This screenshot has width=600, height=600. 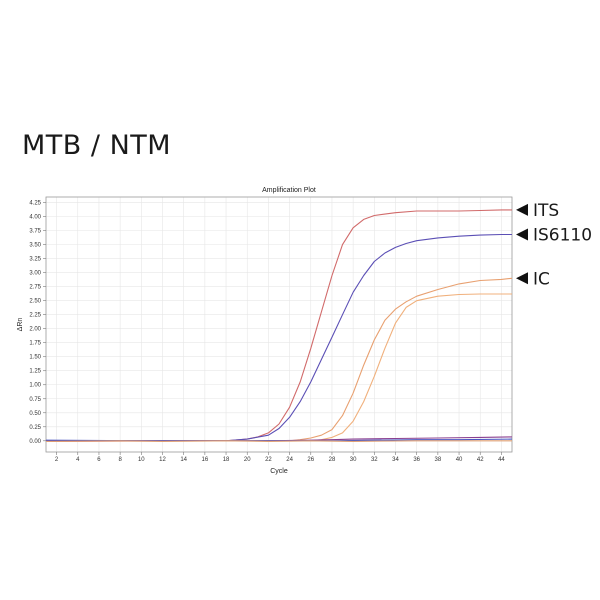 What do you see at coordinates (205, 460) in the screenshot?
I see `x-tick-label: 16` at bounding box center [205, 460].